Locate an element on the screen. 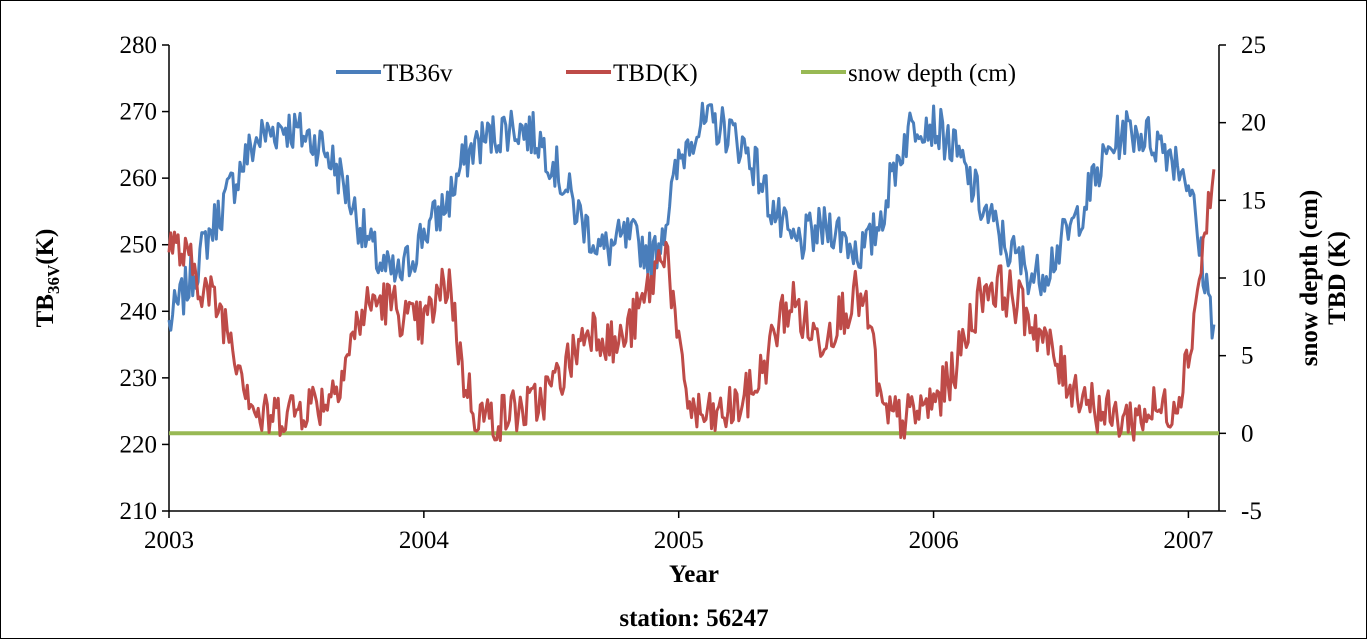 The height and width of the screenshot is (643, 1367). station-caption: station: 56247 is located at coordinates (693, 618).